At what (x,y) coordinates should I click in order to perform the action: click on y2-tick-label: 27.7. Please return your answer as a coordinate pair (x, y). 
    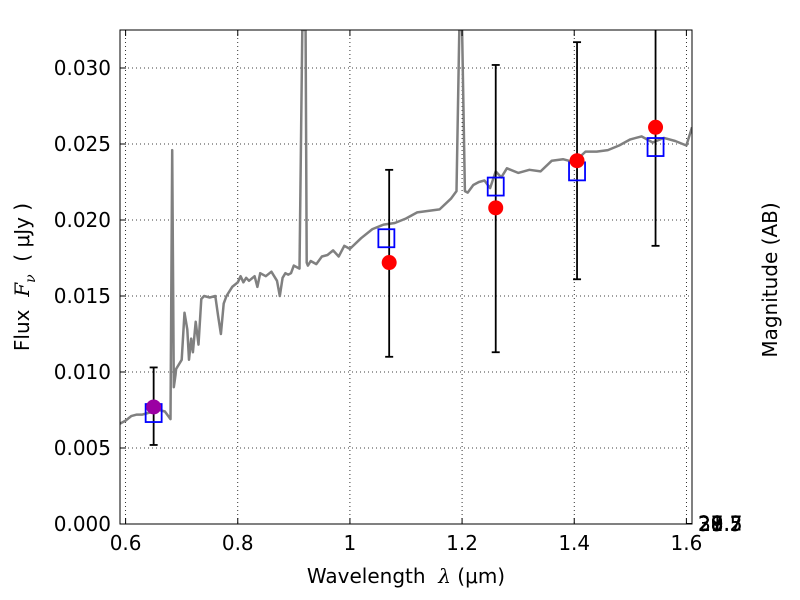
    Looking at the image, I should click on (720, 524).